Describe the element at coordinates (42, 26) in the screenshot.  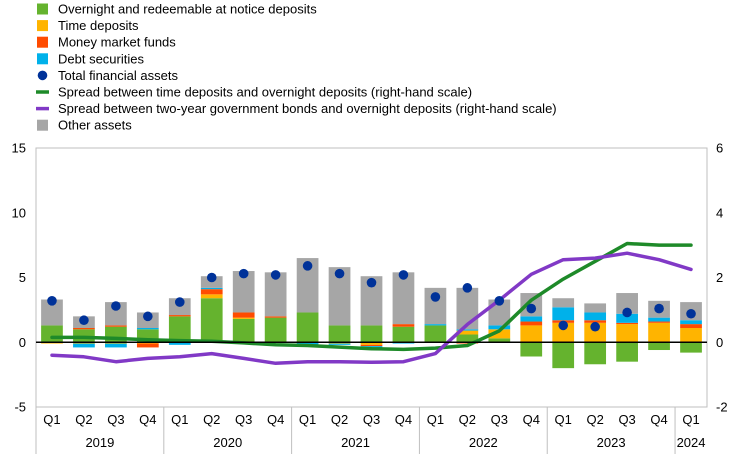
I see `legend-swatch-time-deposits` at that location.